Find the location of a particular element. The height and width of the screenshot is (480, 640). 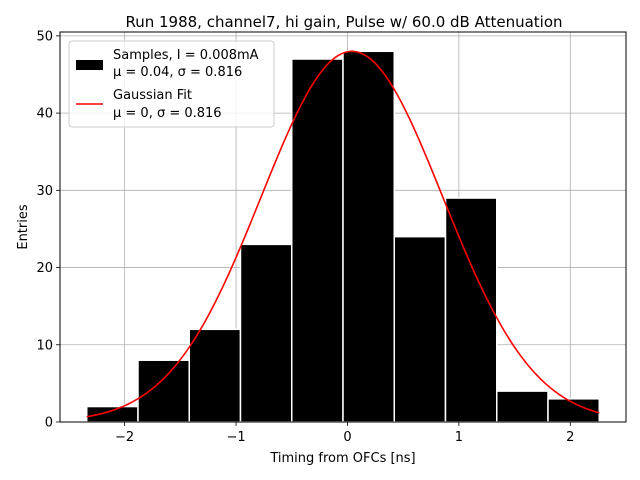

y-tick-label: 30 is located at coordinates (44, 191).